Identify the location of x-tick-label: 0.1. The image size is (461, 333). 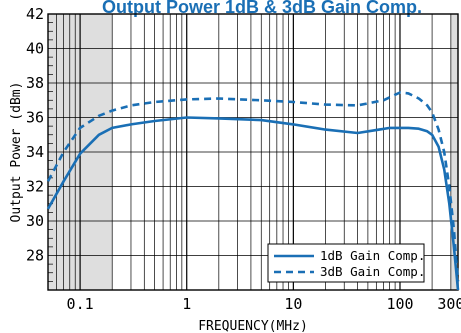
(80, 304).